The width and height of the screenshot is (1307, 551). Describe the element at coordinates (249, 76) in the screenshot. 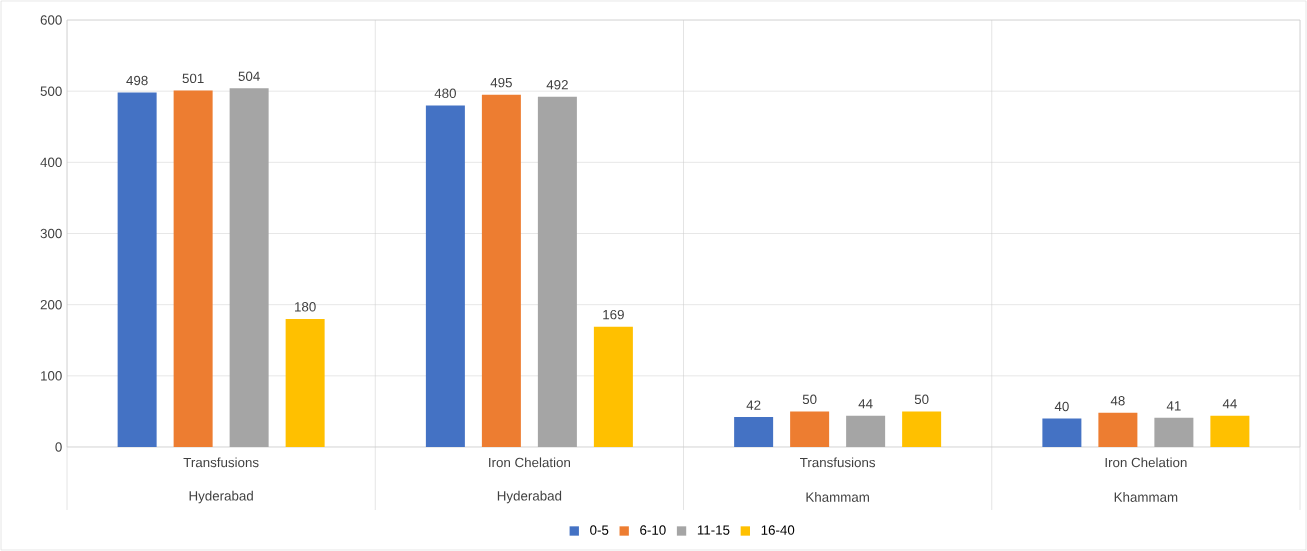

I see `data-label: 504` at that location.